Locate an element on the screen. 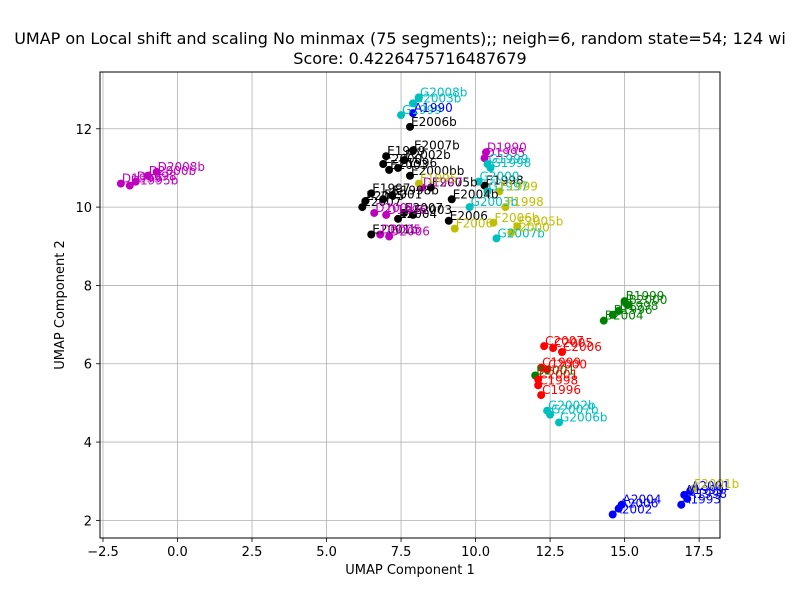 This screenshot has width=800, height=600. x-tick-label: 5.0 is located at coordinates (326, 552).